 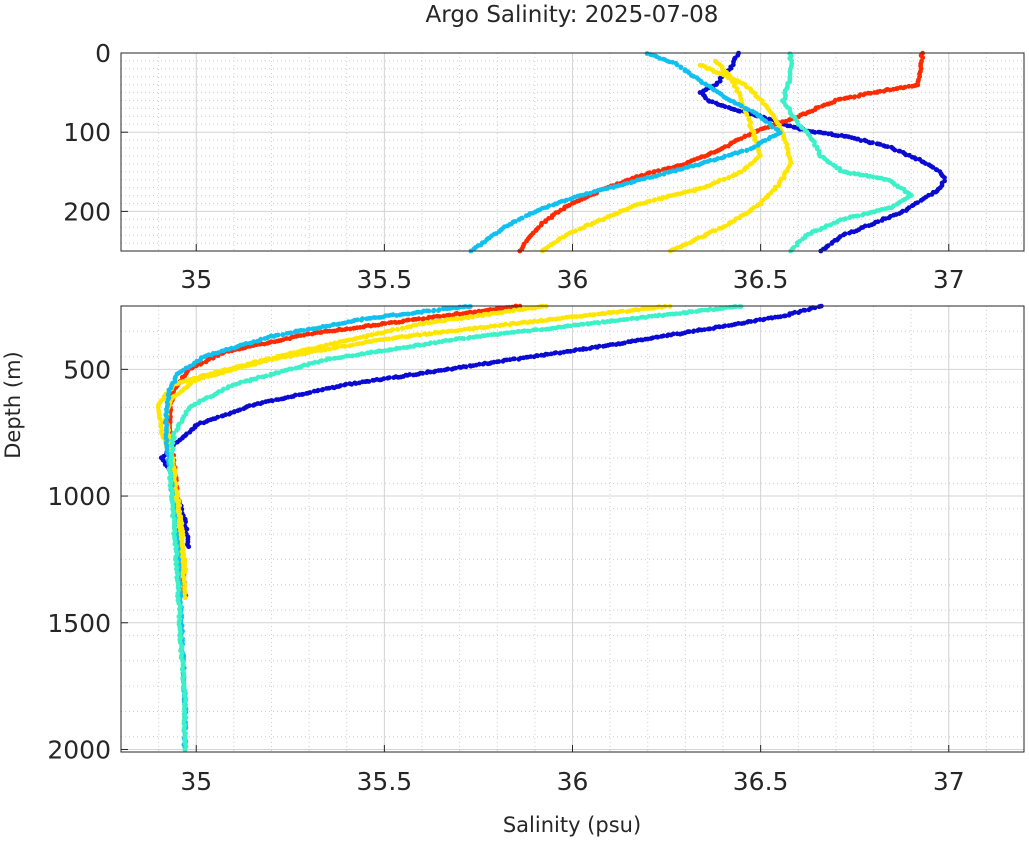 What do you see at coordinates (87, 369) in the screenshot?
I see `y-tick-label: 500` at bounding box center [87, 369].